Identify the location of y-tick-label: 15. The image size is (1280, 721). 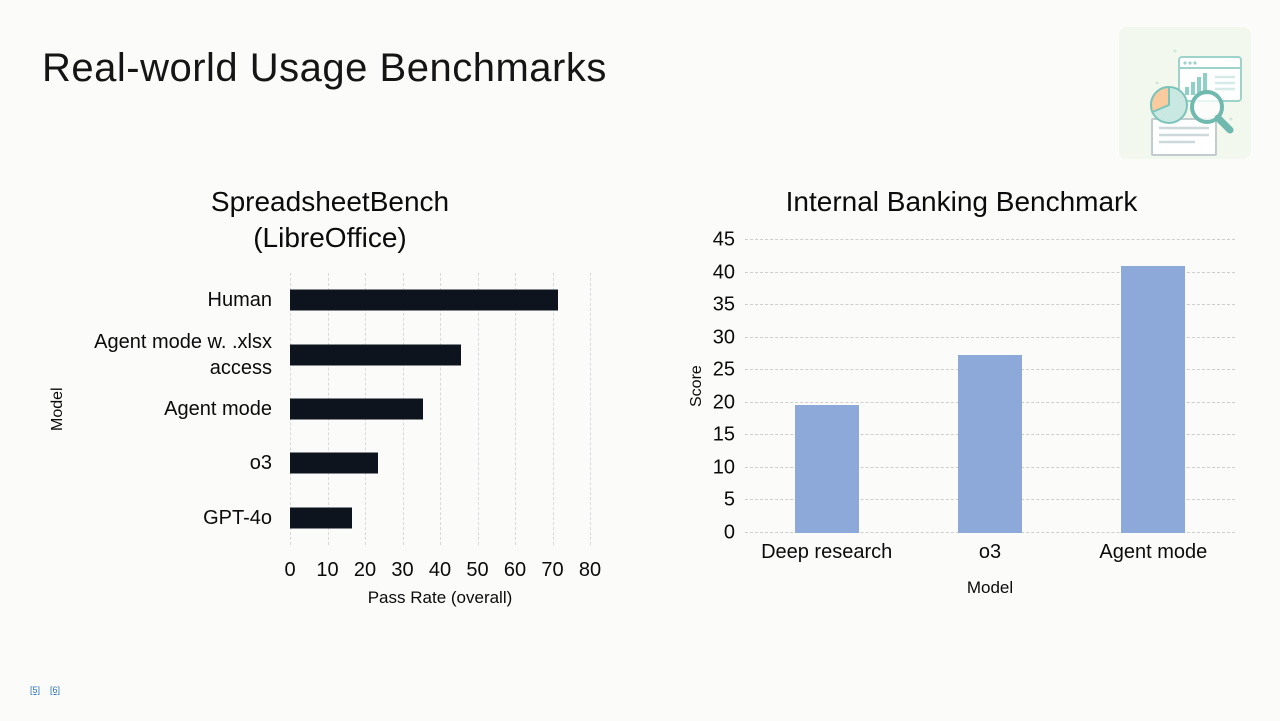
(723, 434).